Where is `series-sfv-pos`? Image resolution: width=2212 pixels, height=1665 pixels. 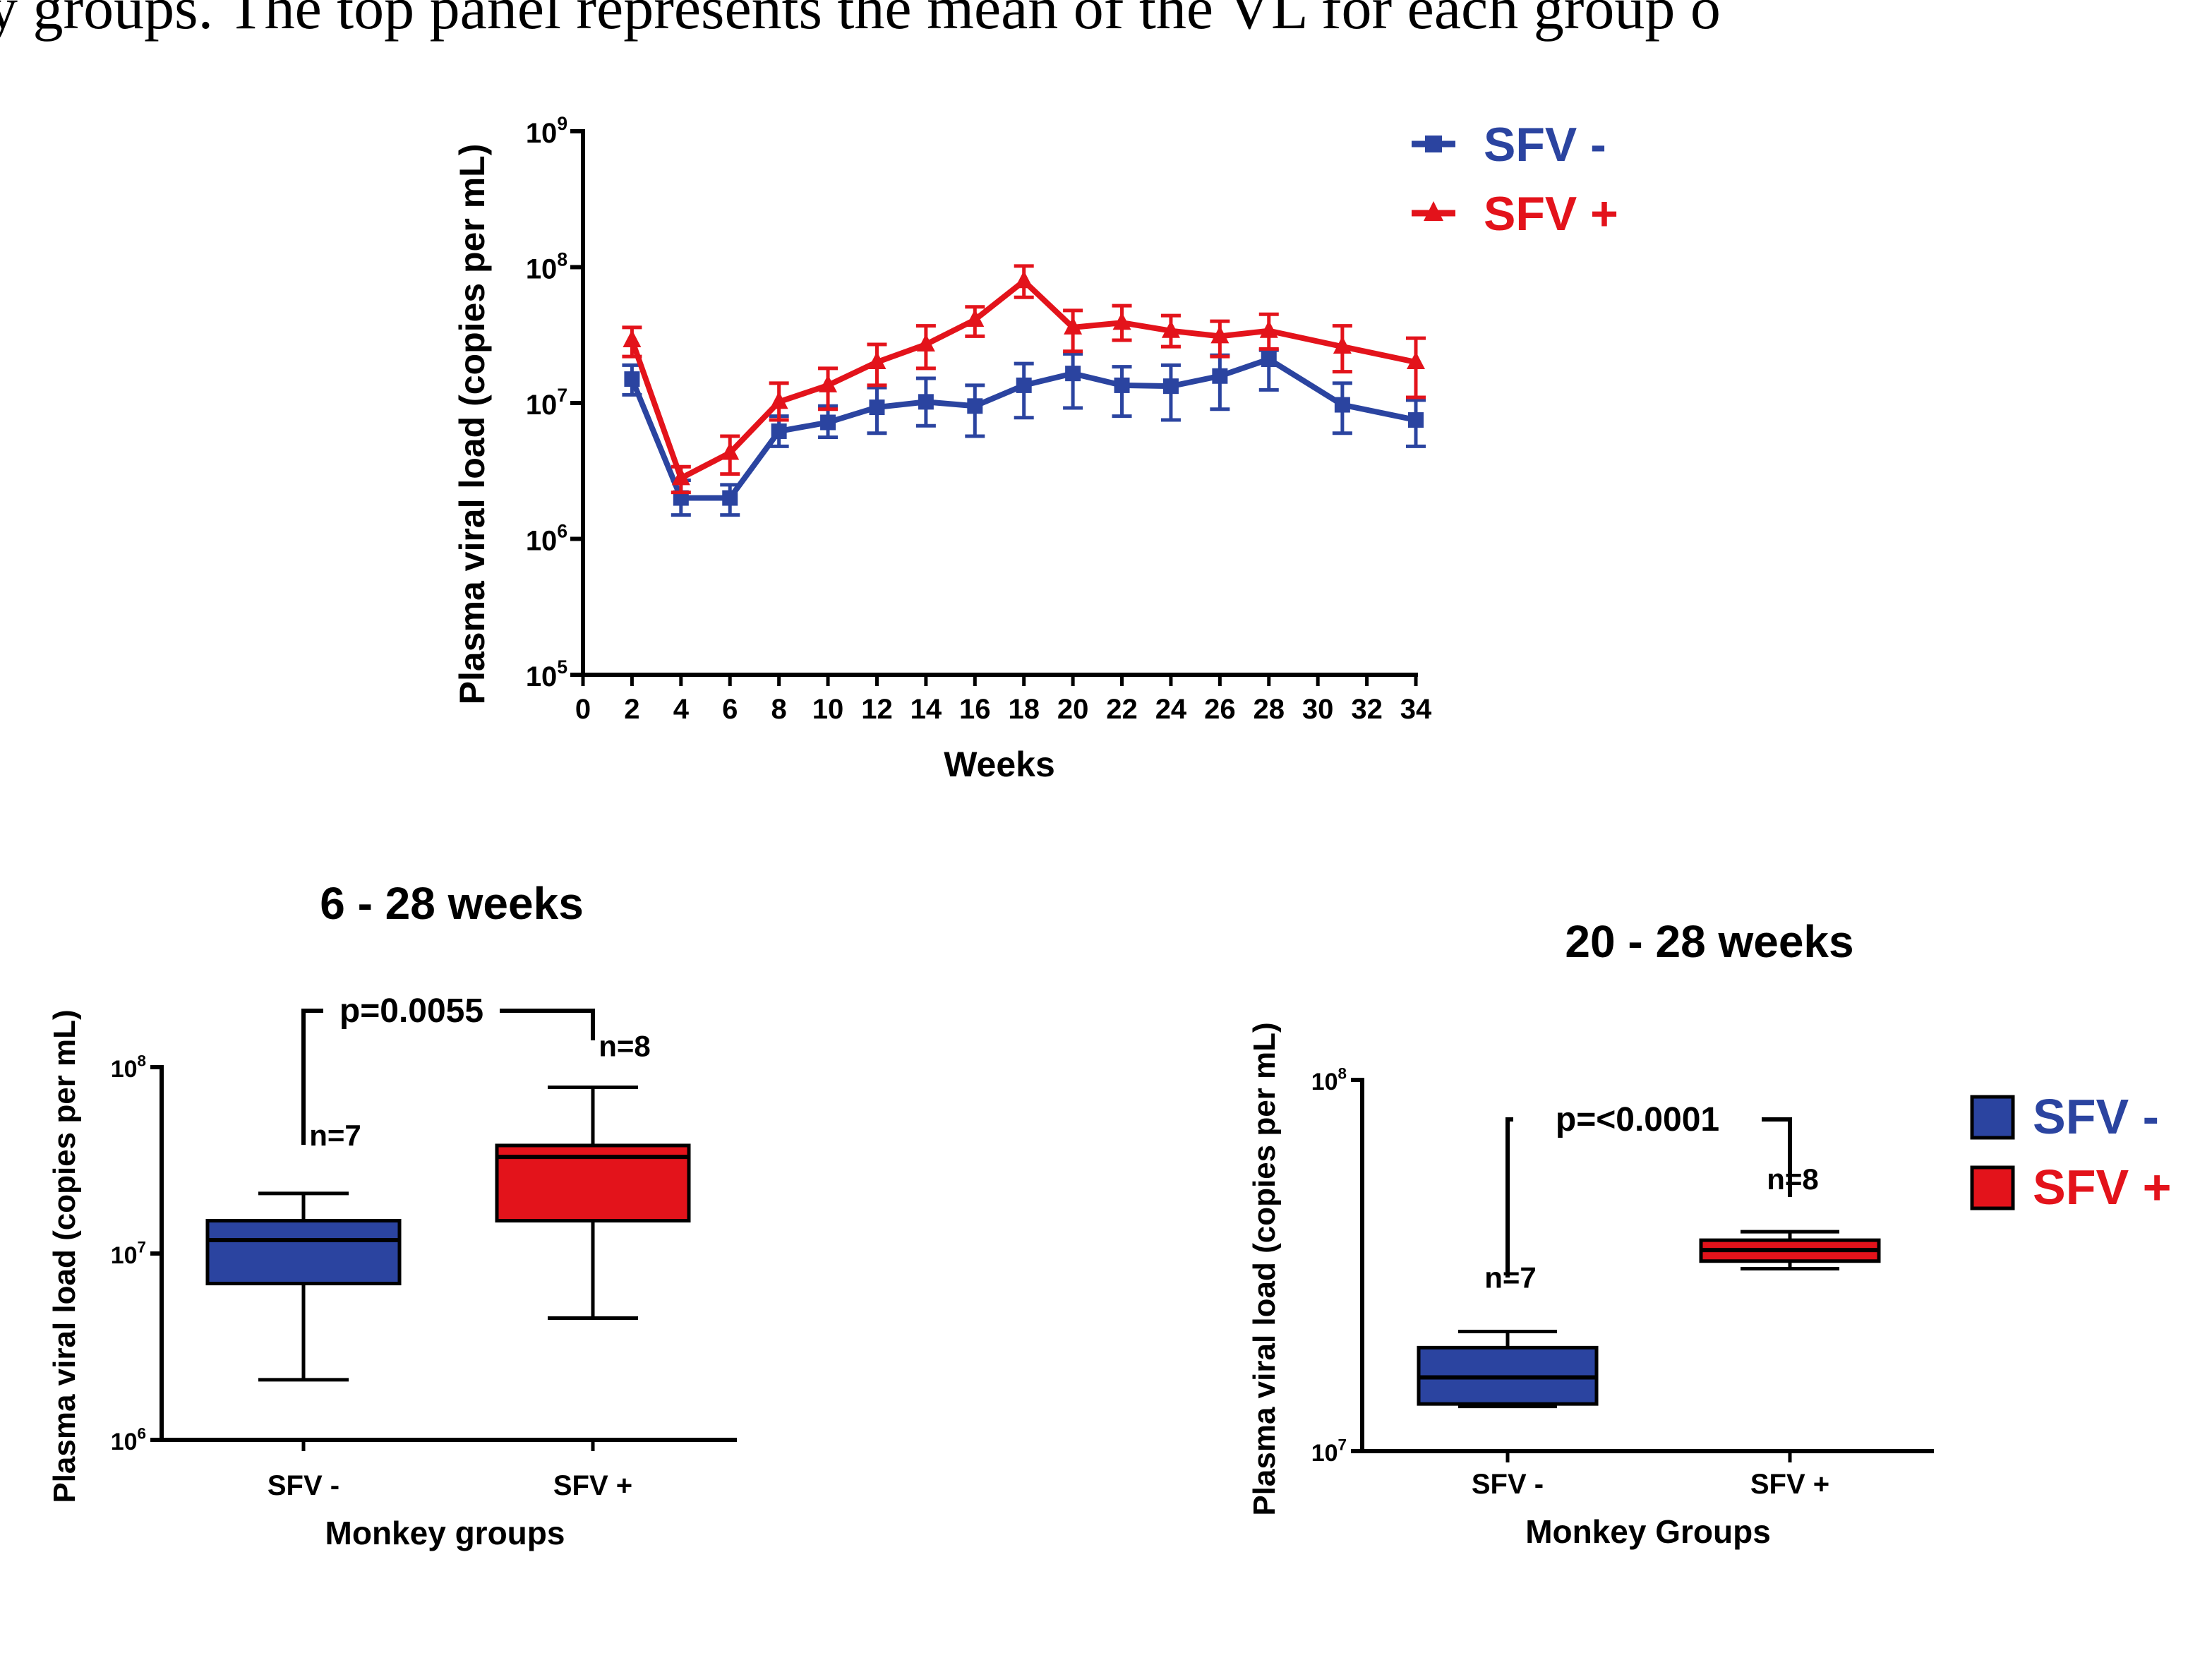
series-sfv-pos is located at coordinates (1024, 379).